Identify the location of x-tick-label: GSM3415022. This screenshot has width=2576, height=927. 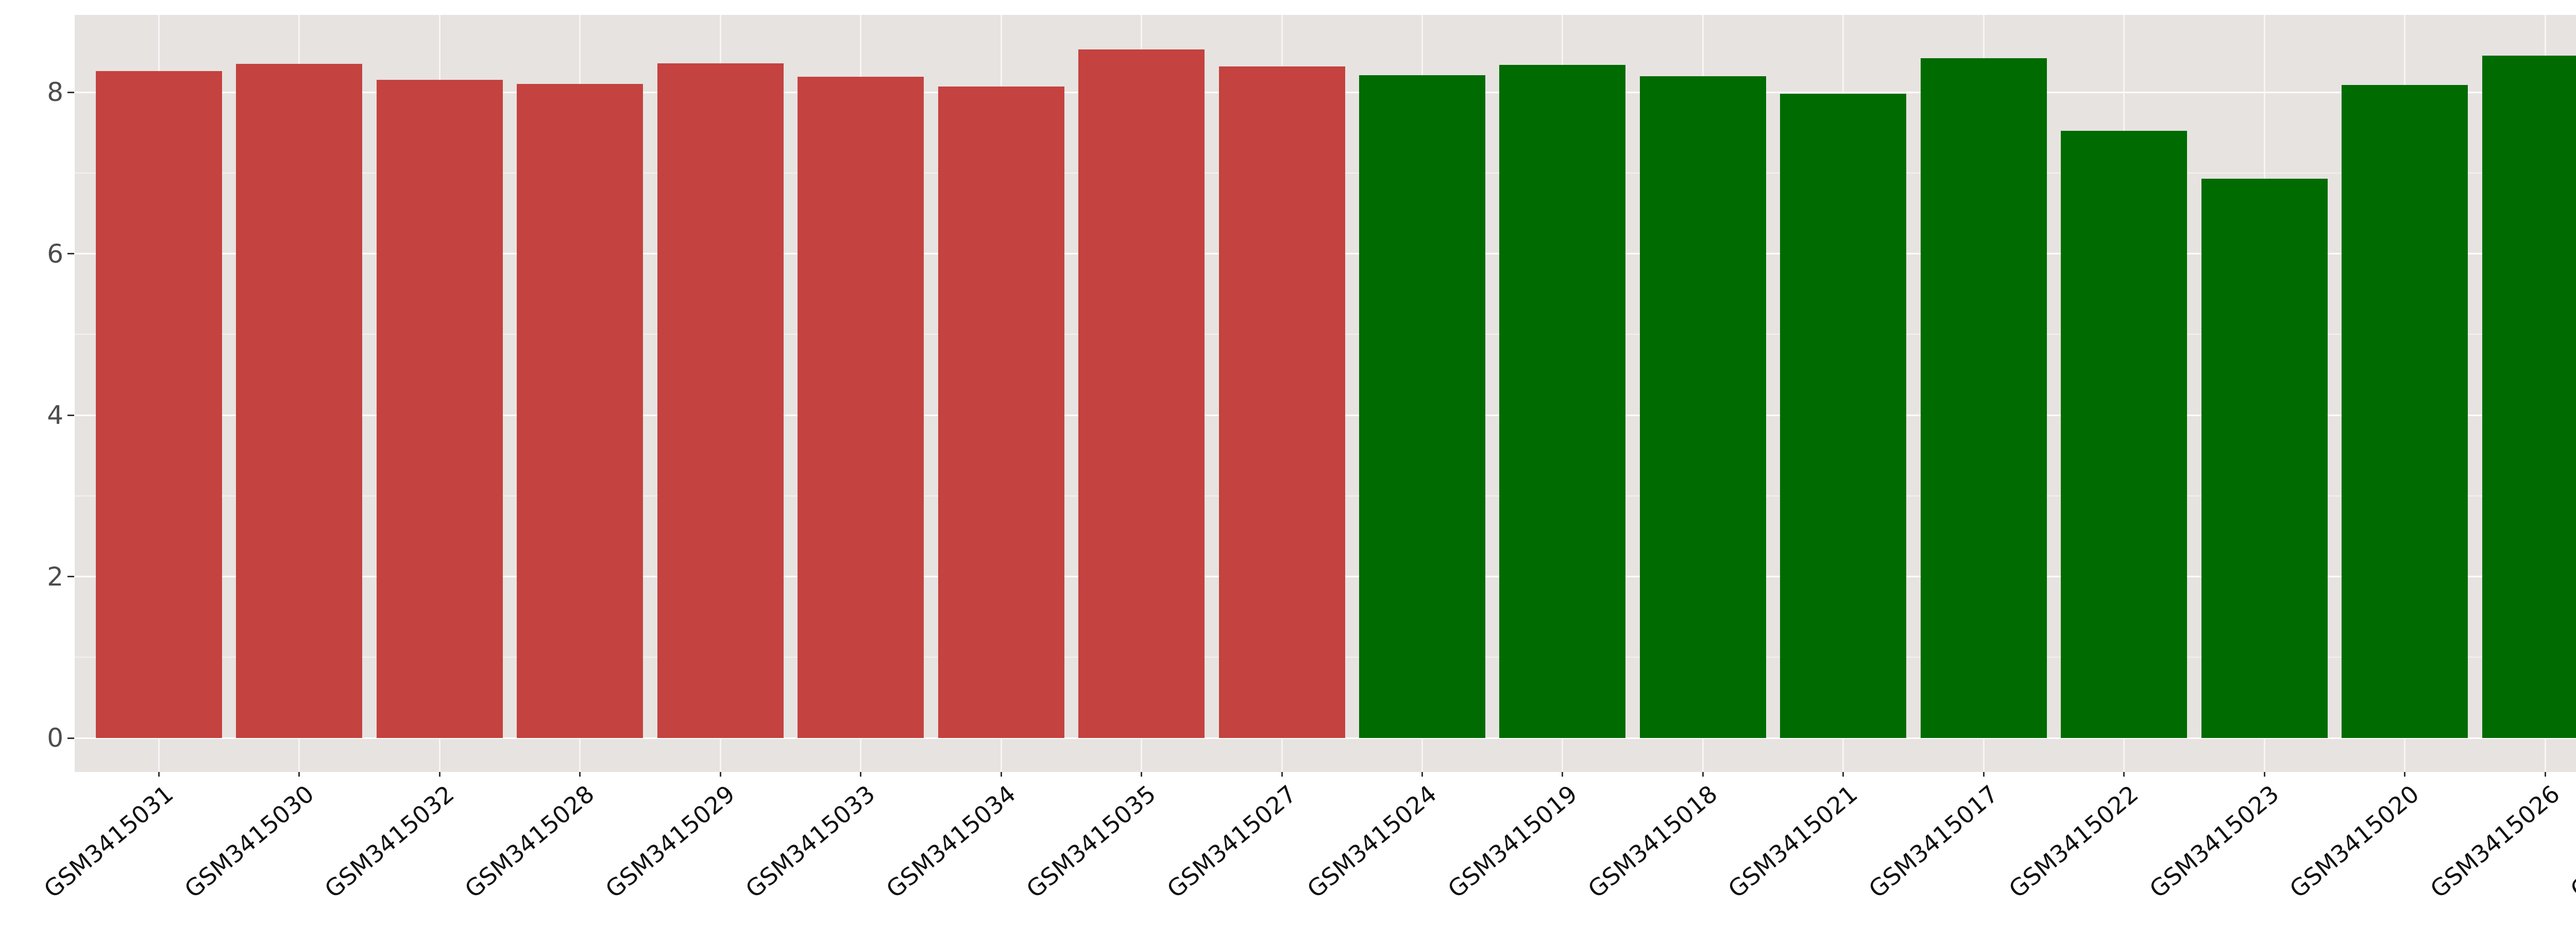
(2074, 841).